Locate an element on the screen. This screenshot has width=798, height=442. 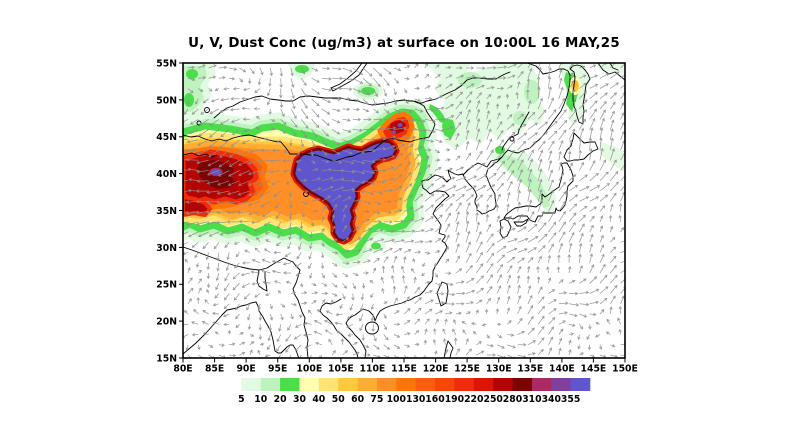
lon-tick-label: 100E is located at coordinates (309, 369).